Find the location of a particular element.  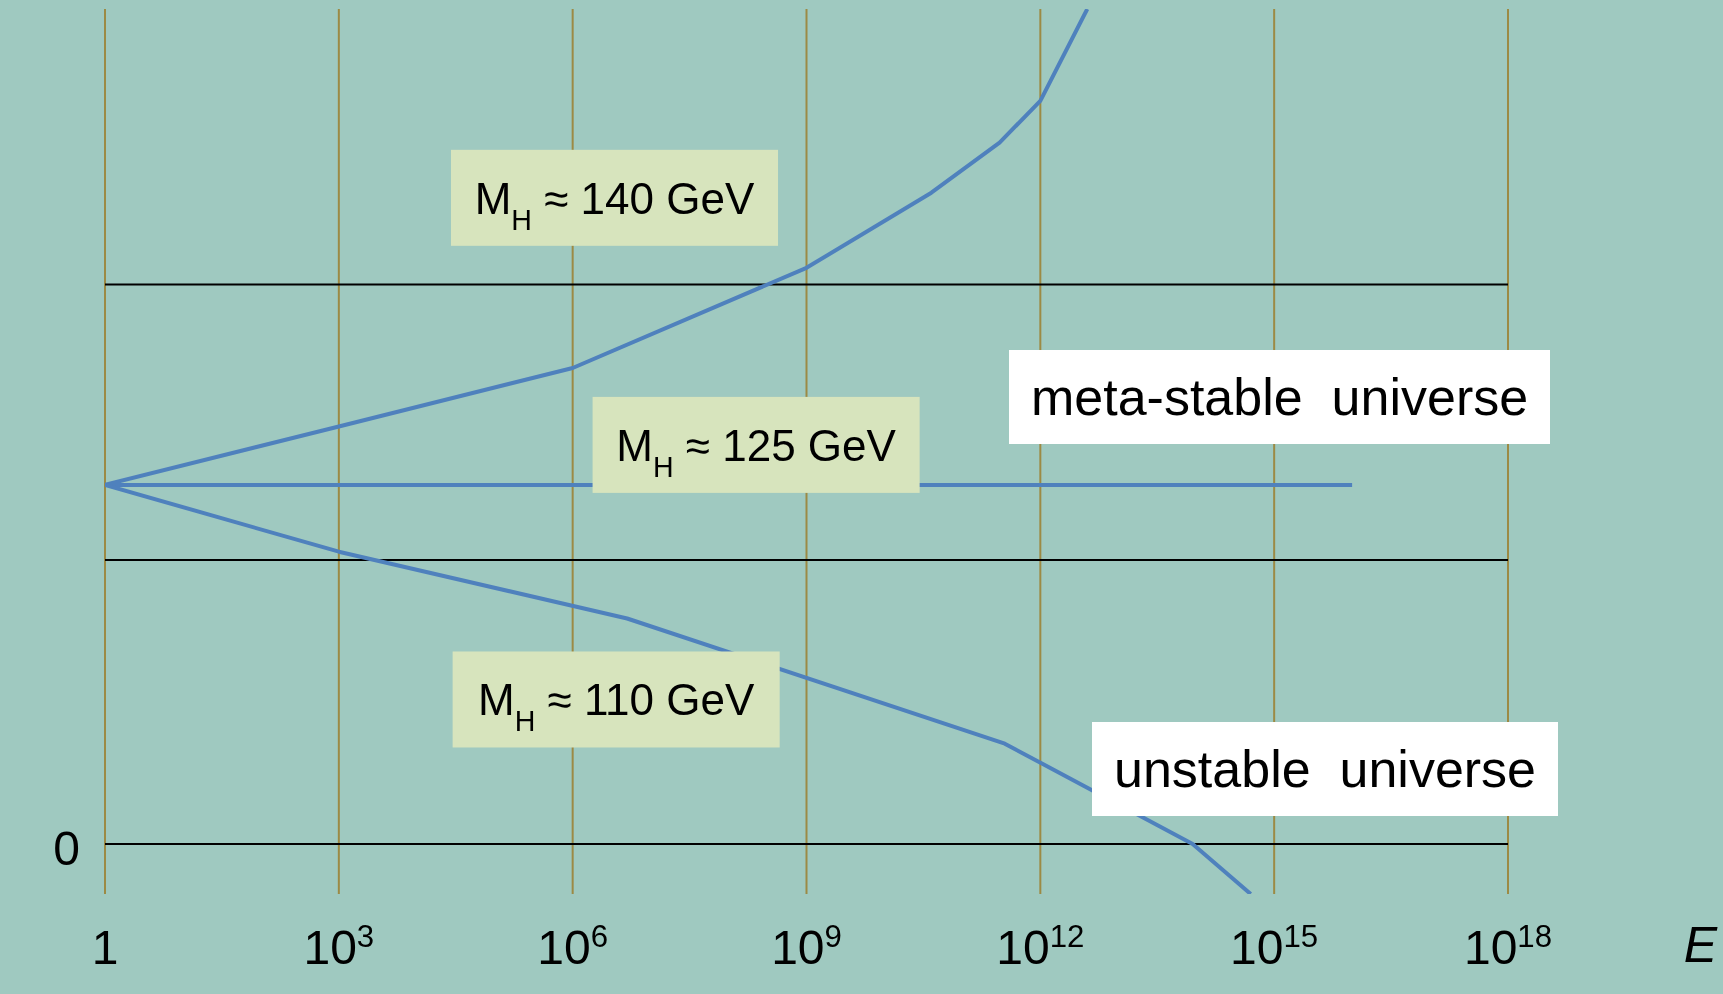

x-axis-title: E is located at coordinates (1700, 945).